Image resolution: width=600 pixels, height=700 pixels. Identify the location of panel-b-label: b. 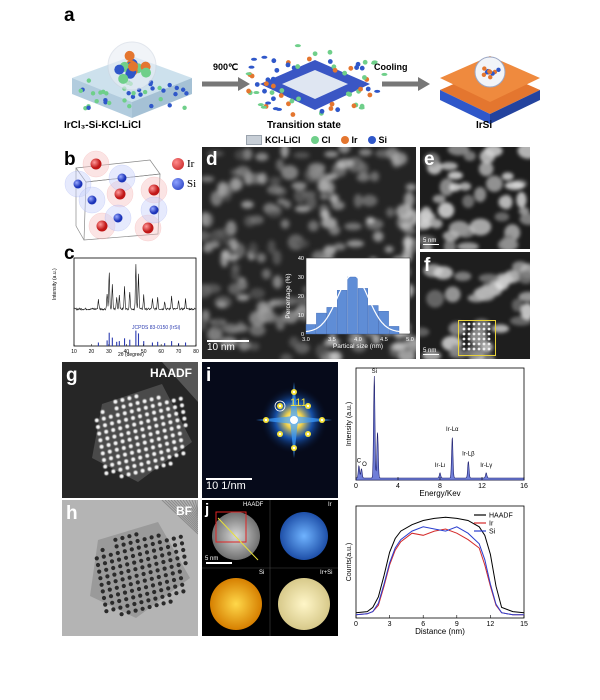
(70, 159).